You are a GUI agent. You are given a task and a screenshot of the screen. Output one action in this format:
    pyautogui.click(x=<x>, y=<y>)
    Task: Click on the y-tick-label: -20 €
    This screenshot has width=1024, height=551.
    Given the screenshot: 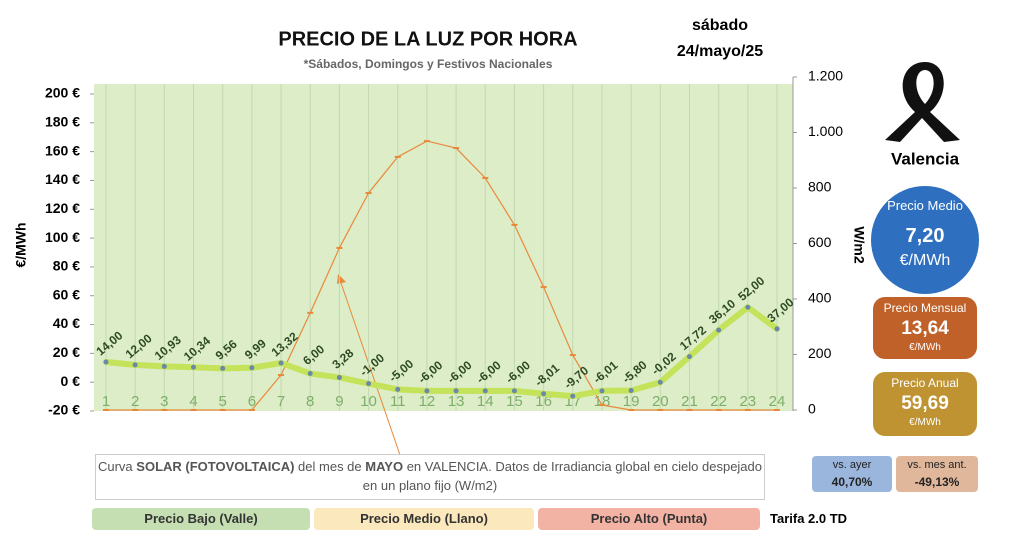 What is the action you would take?
    pyautogui.click(x=64, y=410)
    